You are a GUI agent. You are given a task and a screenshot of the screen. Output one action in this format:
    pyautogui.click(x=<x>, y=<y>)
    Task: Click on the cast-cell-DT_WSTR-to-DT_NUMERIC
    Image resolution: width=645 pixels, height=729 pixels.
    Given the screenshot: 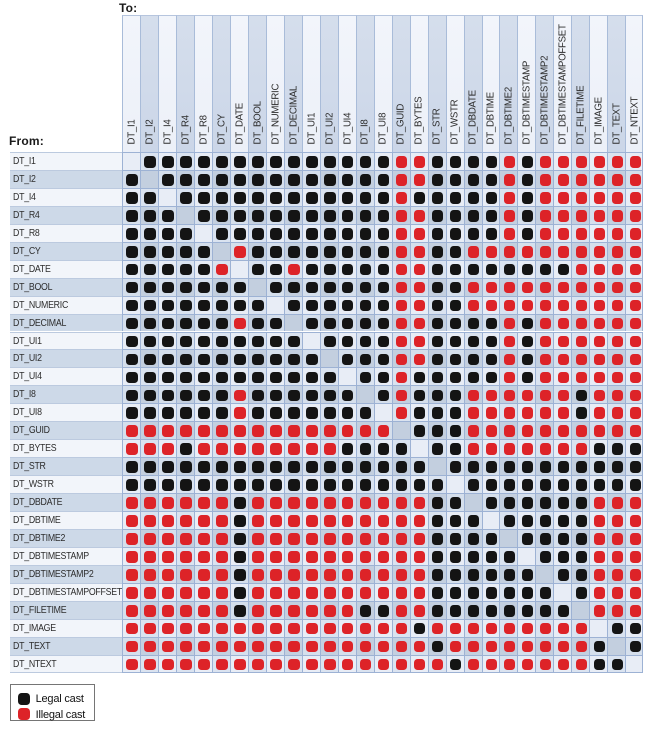 What is the action you would take?
    pyautogui.click(x=274, y=484)
    